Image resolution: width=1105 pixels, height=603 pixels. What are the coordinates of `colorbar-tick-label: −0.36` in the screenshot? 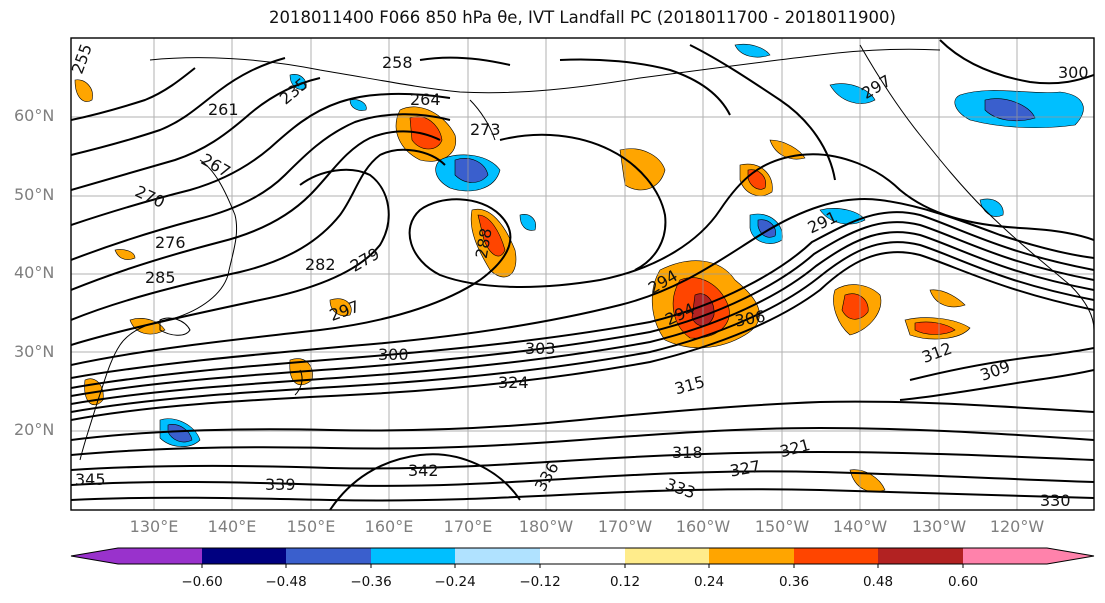 It's located at (371, 582).